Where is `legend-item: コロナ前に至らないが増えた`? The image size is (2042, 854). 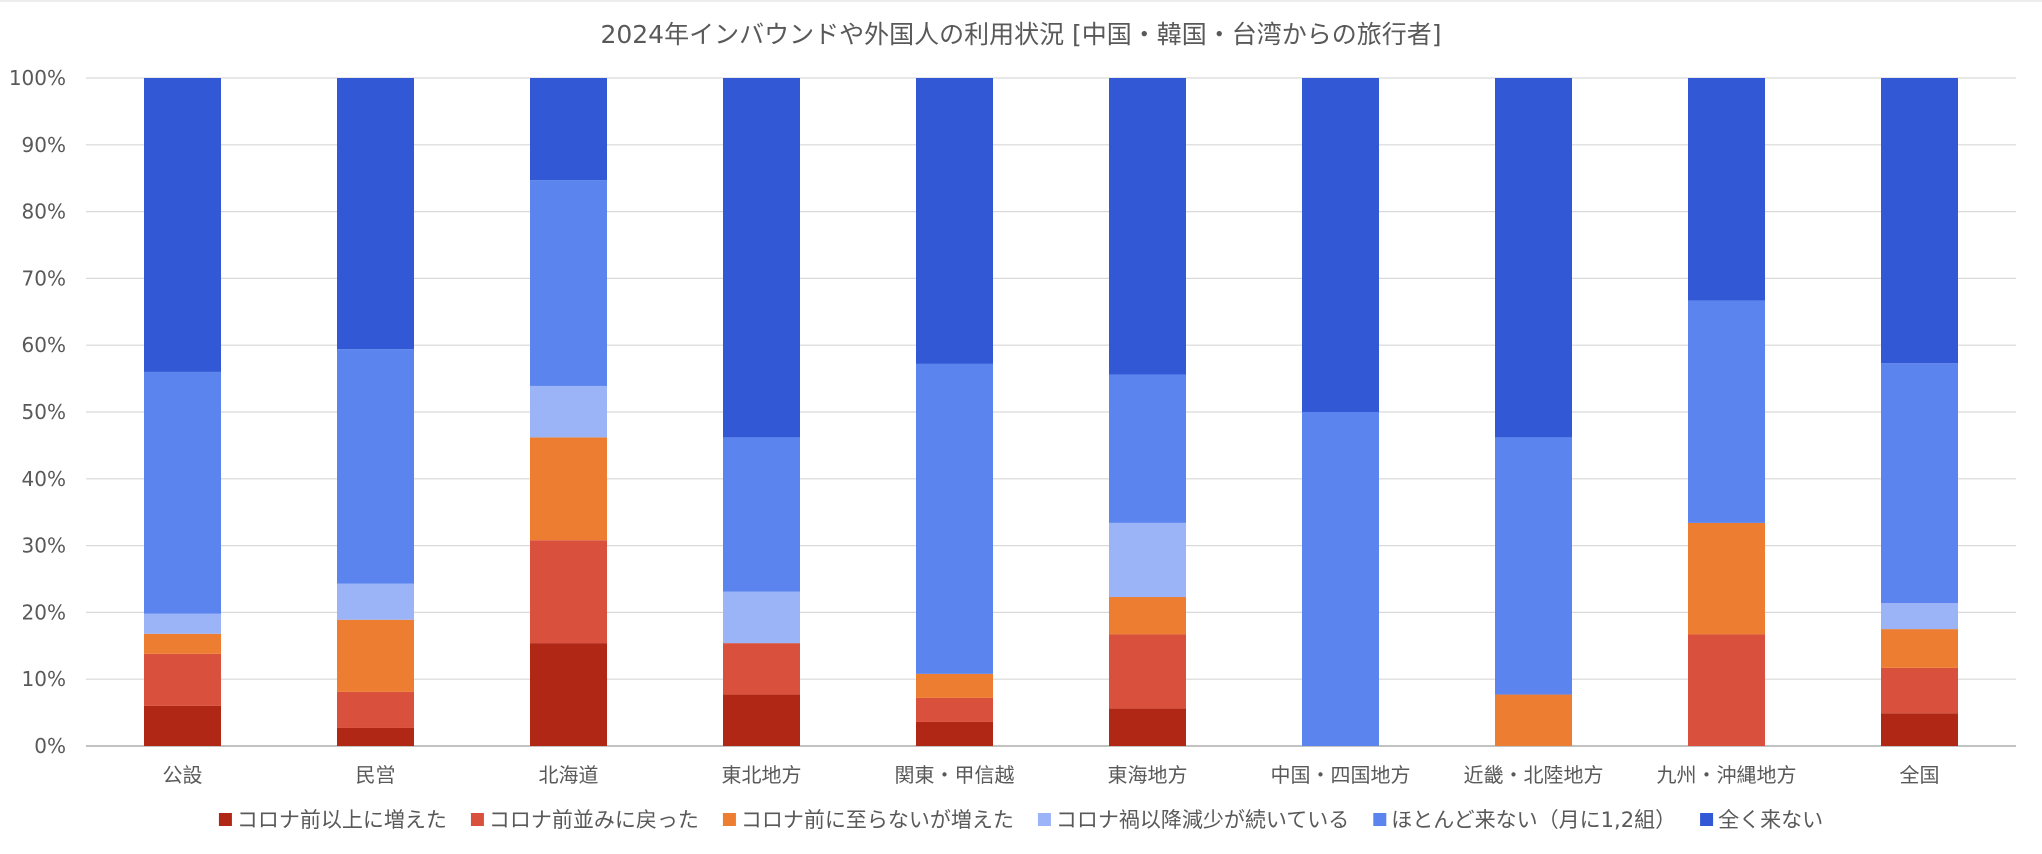
legend-item: コロナ前に至らないが増えた is located at coordinates (868, 820).